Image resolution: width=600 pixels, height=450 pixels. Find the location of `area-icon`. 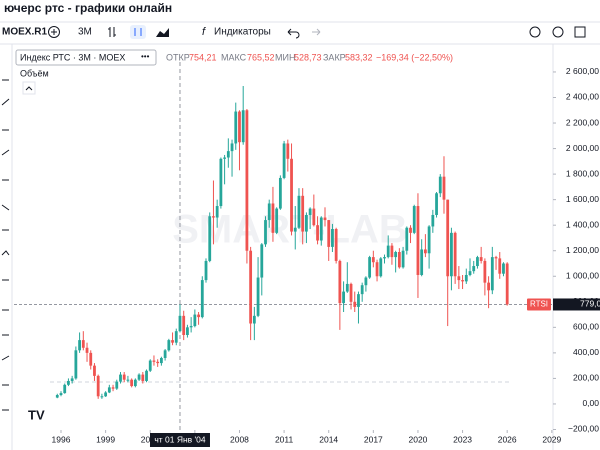

area-icon is located at coordinates (162, 32).